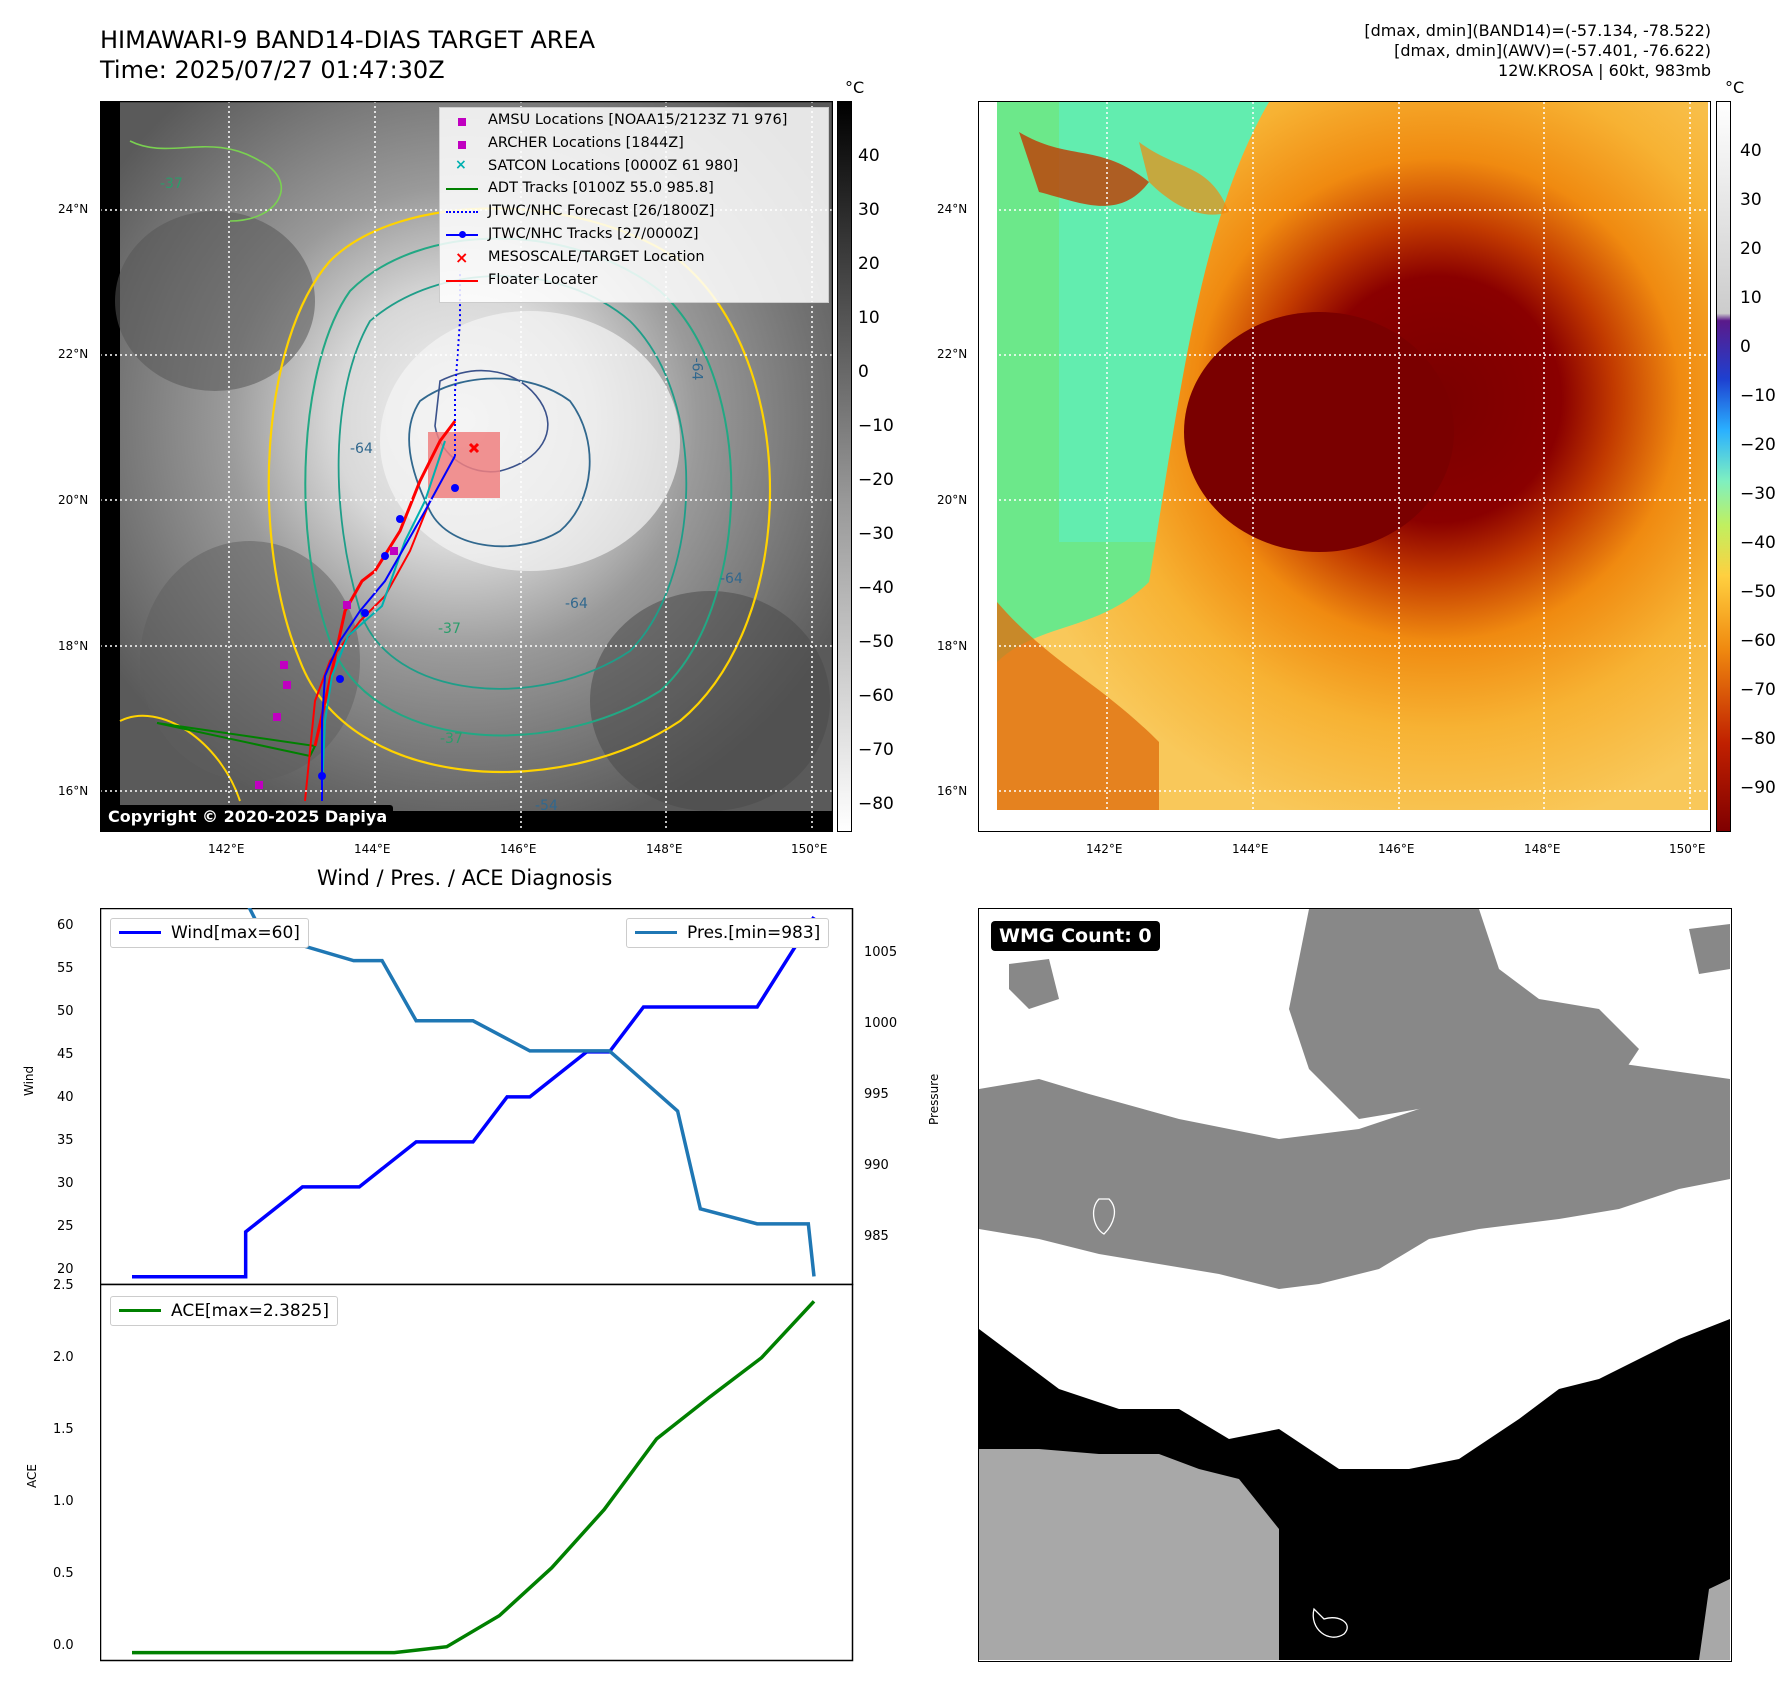  What do you see at coordinates (140, 932) in the screenshot?
I see `blue-line-icon` at bounding box center [140, 932].